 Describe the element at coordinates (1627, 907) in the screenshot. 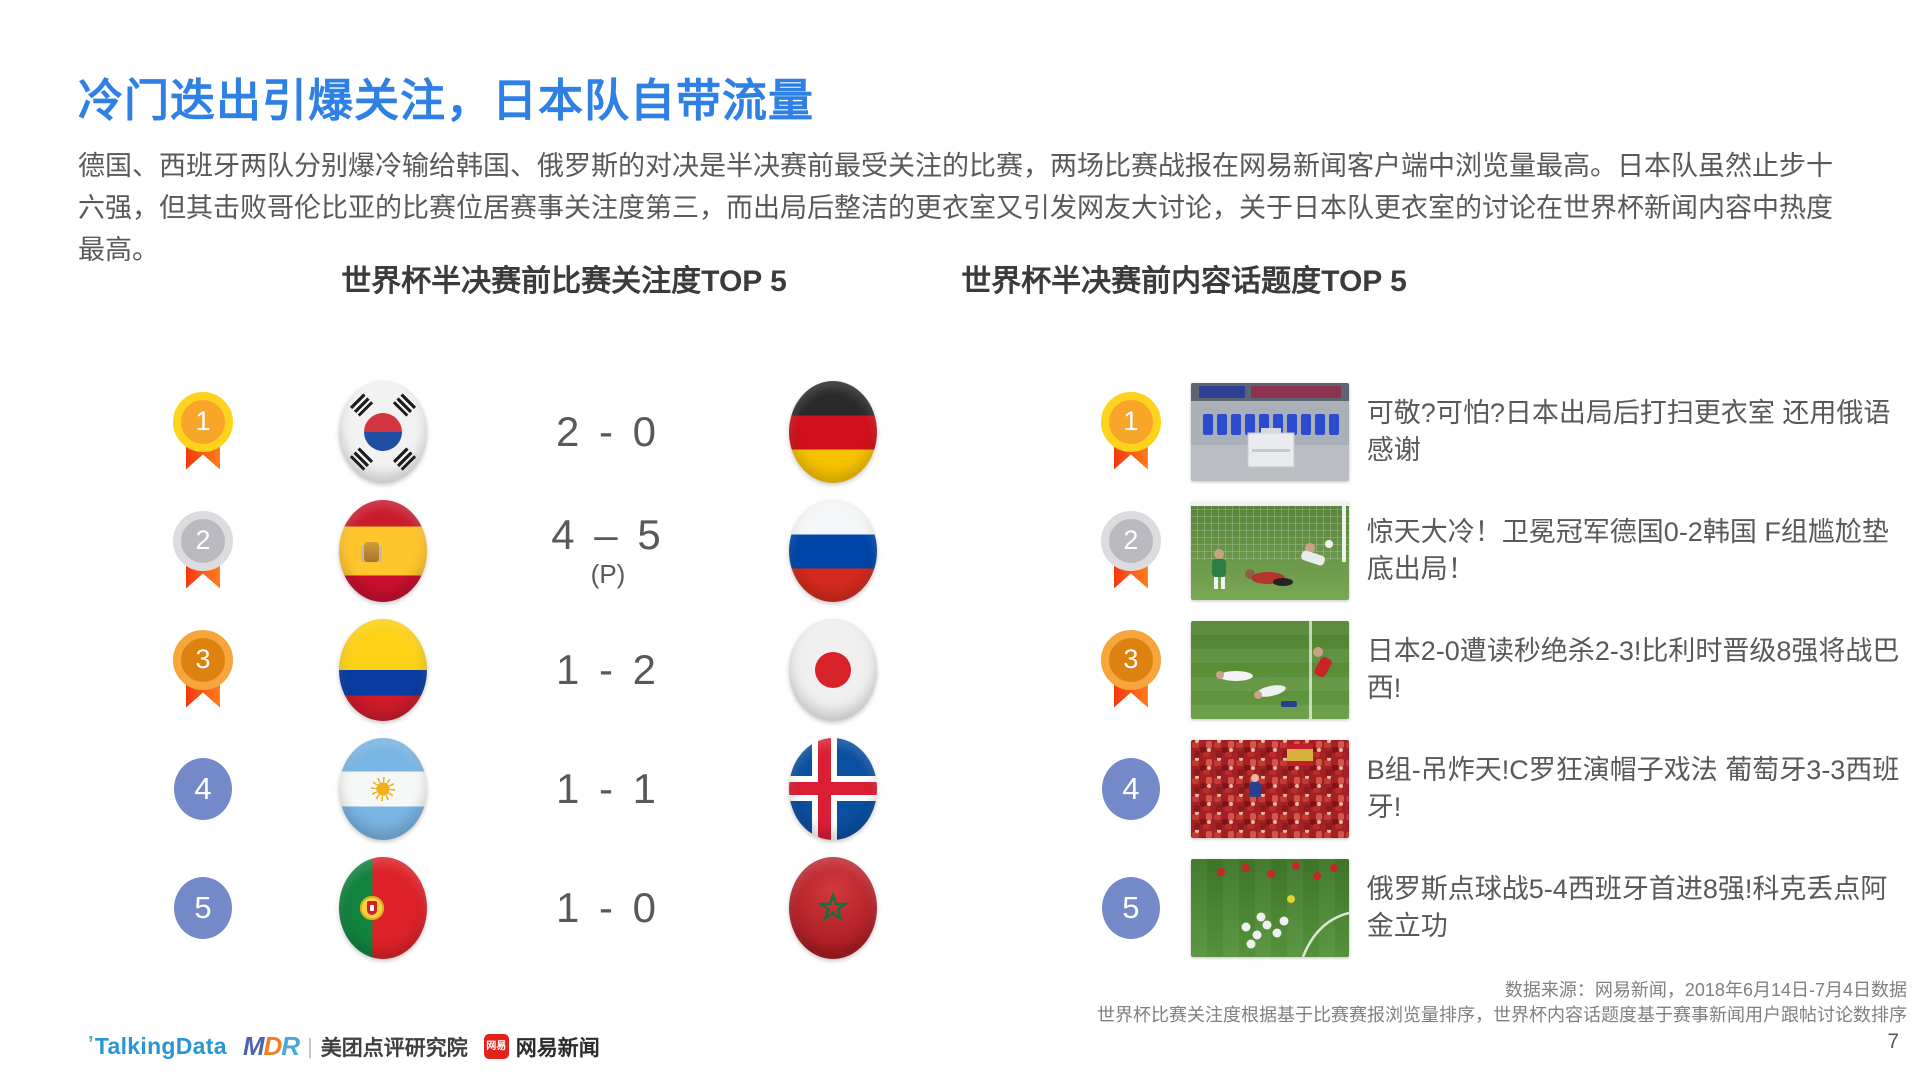

I see `topic-headline: 俄罗斯点球战5-4西班牙首进8强!科克丢点阿金立功` at that location.